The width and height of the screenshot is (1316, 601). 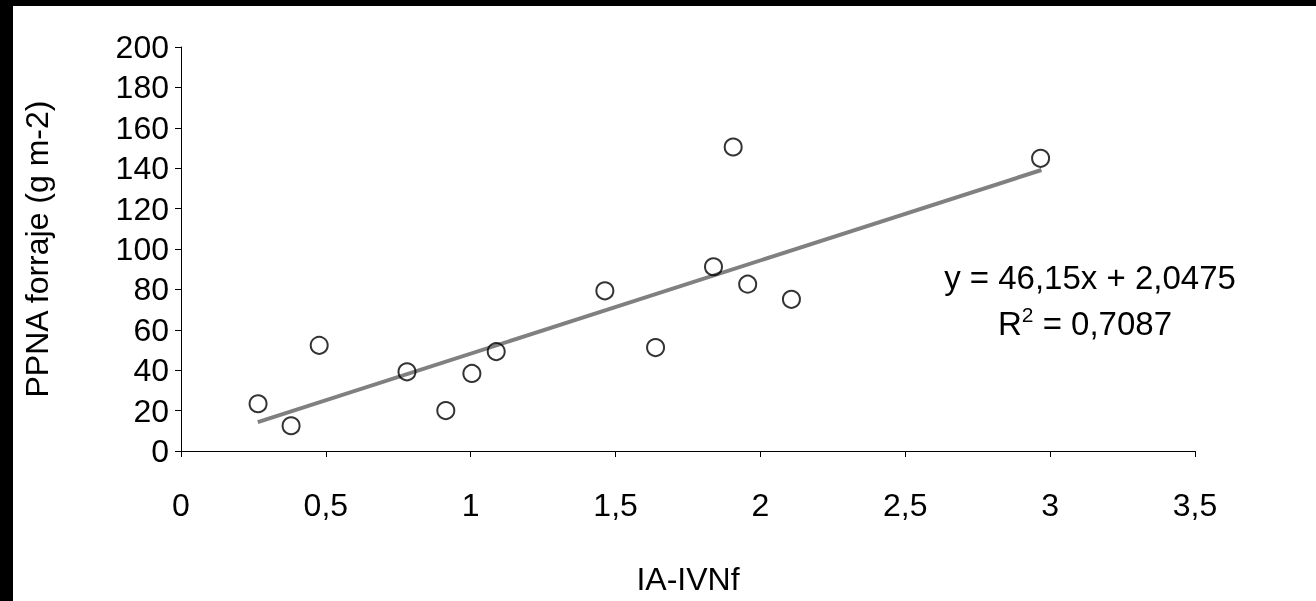 I want to click on x-tick-label: 3,5, so click(x=1195, y=505).